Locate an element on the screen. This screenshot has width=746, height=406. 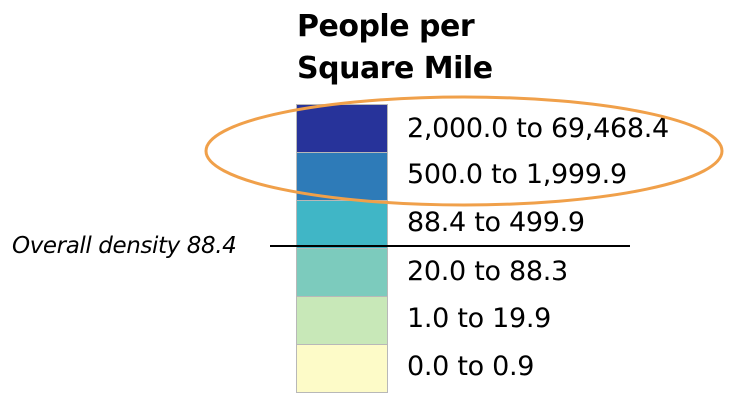
class-label-2: 500.0 to 1,999.9 is located at coordinates (517, 174).